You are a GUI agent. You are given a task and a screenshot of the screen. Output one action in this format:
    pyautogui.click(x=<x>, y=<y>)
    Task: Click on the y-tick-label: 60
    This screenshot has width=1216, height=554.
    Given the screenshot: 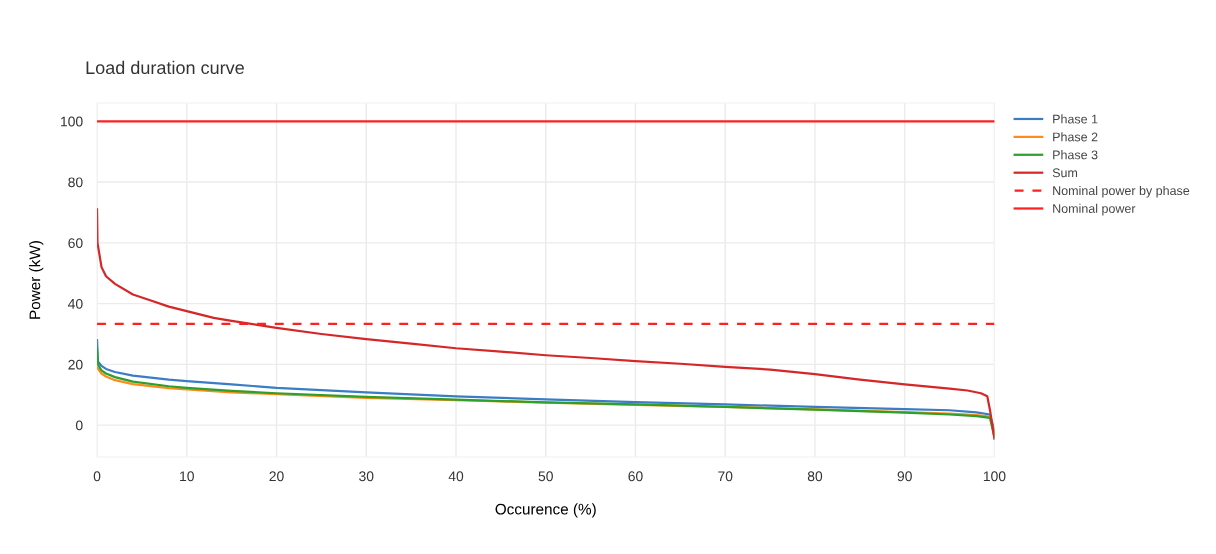 What is the action you would take?
    pyautogui.click(x=75, y=243)
    